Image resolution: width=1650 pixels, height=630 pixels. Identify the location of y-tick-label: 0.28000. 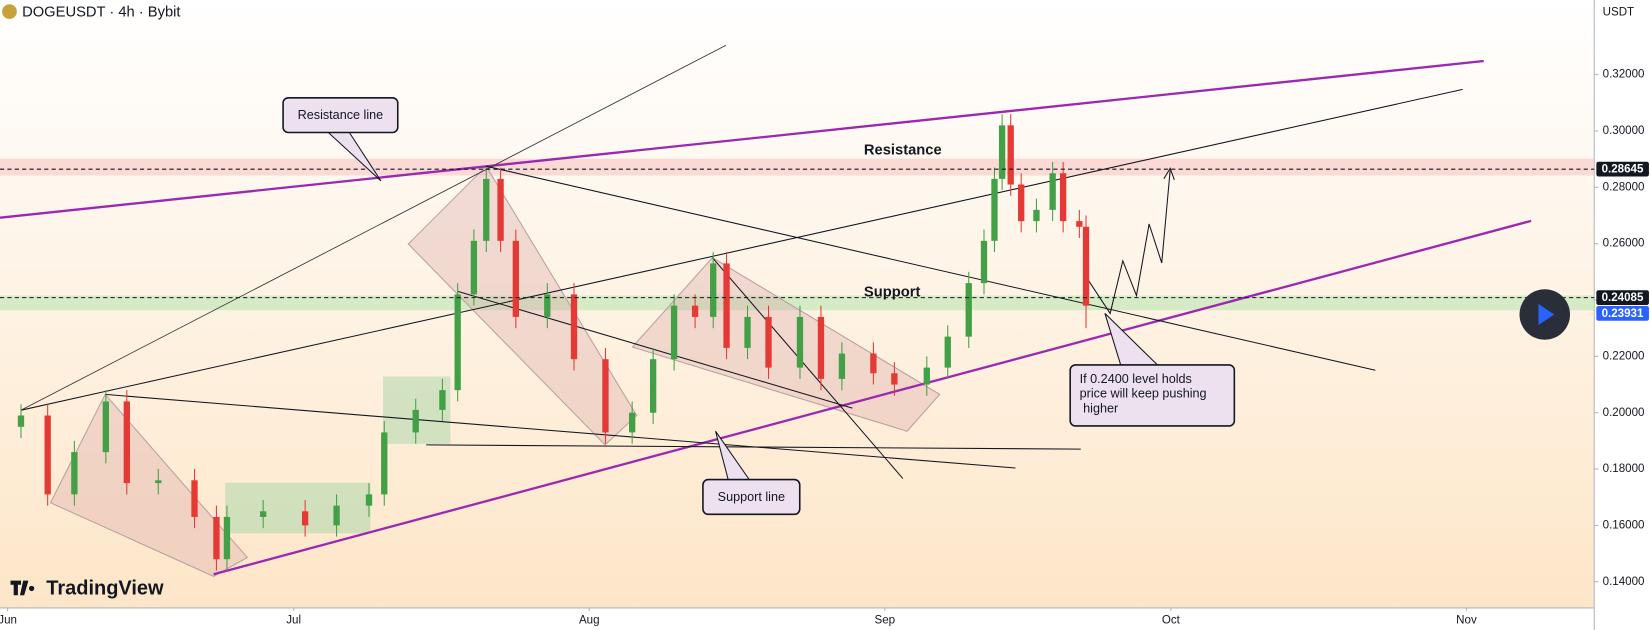
(1624, 187).